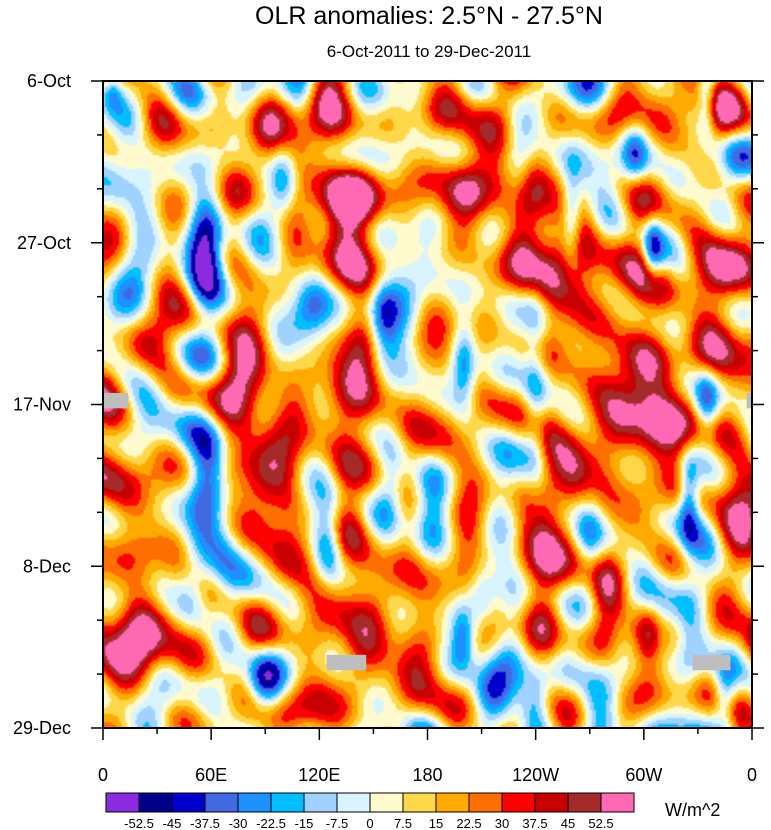 The width and height of the screenshot is (771, 830). Describe the element at coordinates (47, 566) in the screenshot. I see `y-tick-label: 8-Dec` at that location.